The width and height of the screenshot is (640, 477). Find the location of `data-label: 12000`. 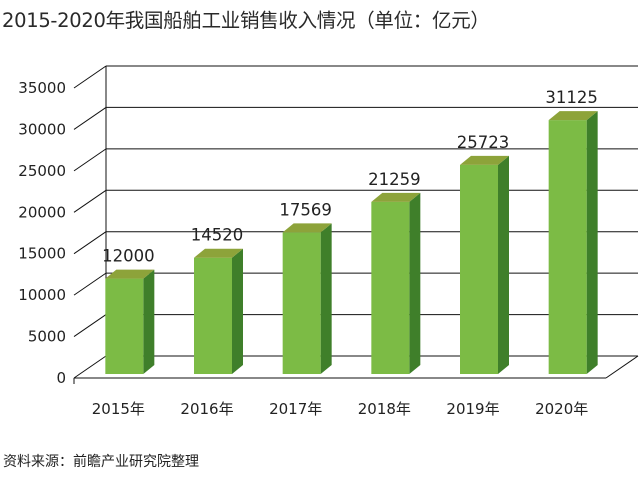

data-label: 12000 is located at coordinates (128, 256).